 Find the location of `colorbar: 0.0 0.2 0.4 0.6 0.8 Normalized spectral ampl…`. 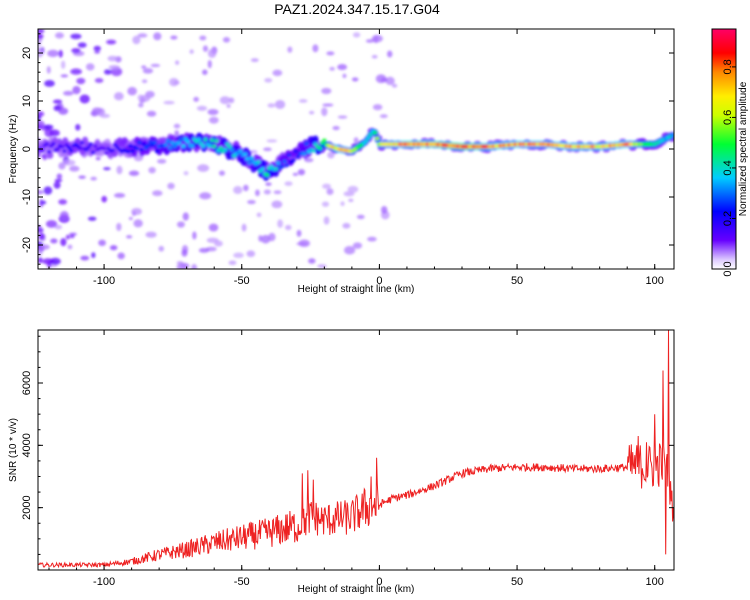

colorbar: 0.0 0.2 0.4 0.6 0.8 Normalized spectral ampl… is located at coordinates (730, 152).